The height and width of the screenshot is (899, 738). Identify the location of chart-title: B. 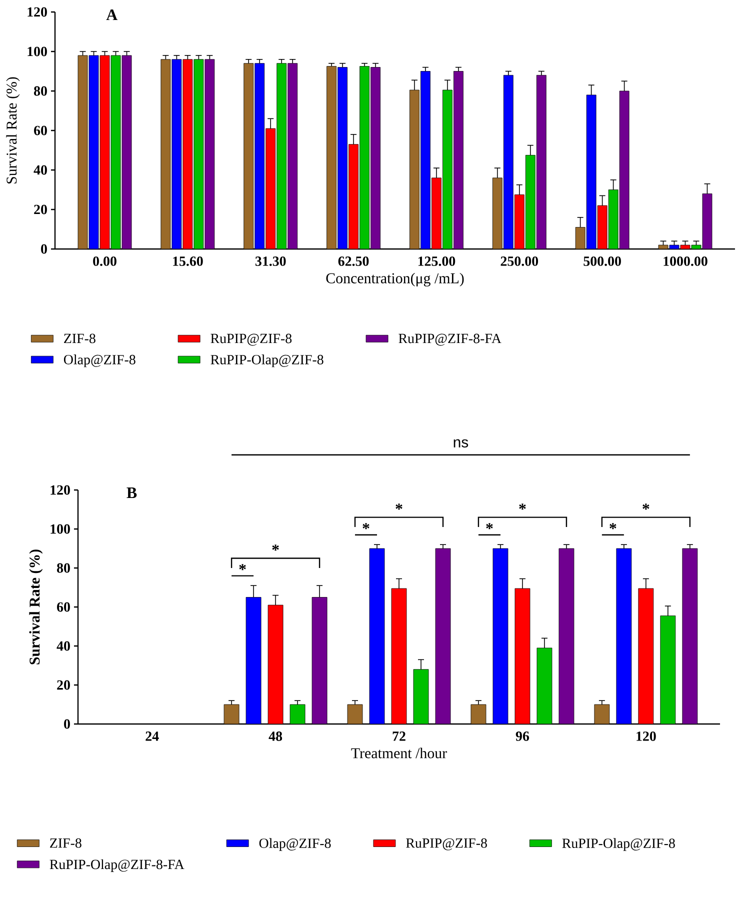
(131, 493).